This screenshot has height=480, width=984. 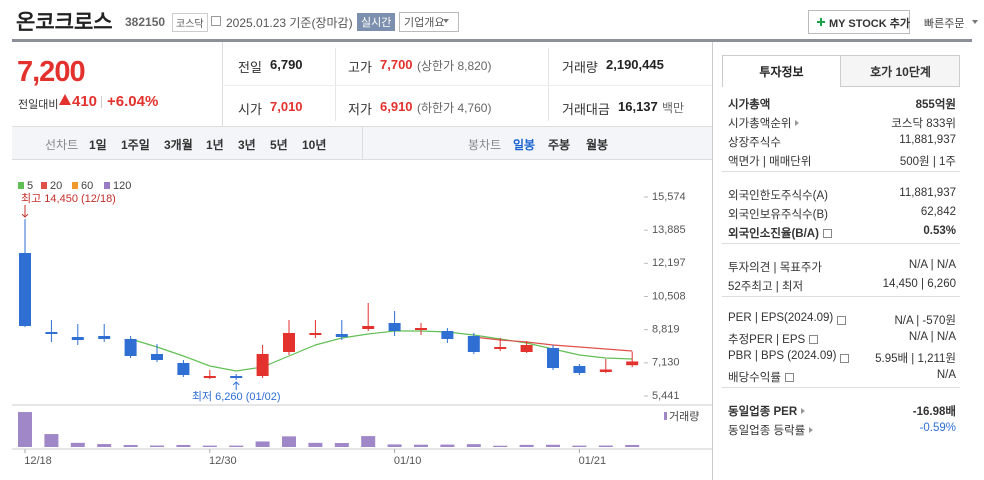 I want to click on tab: 투자정보, so click(x=781, y=72).